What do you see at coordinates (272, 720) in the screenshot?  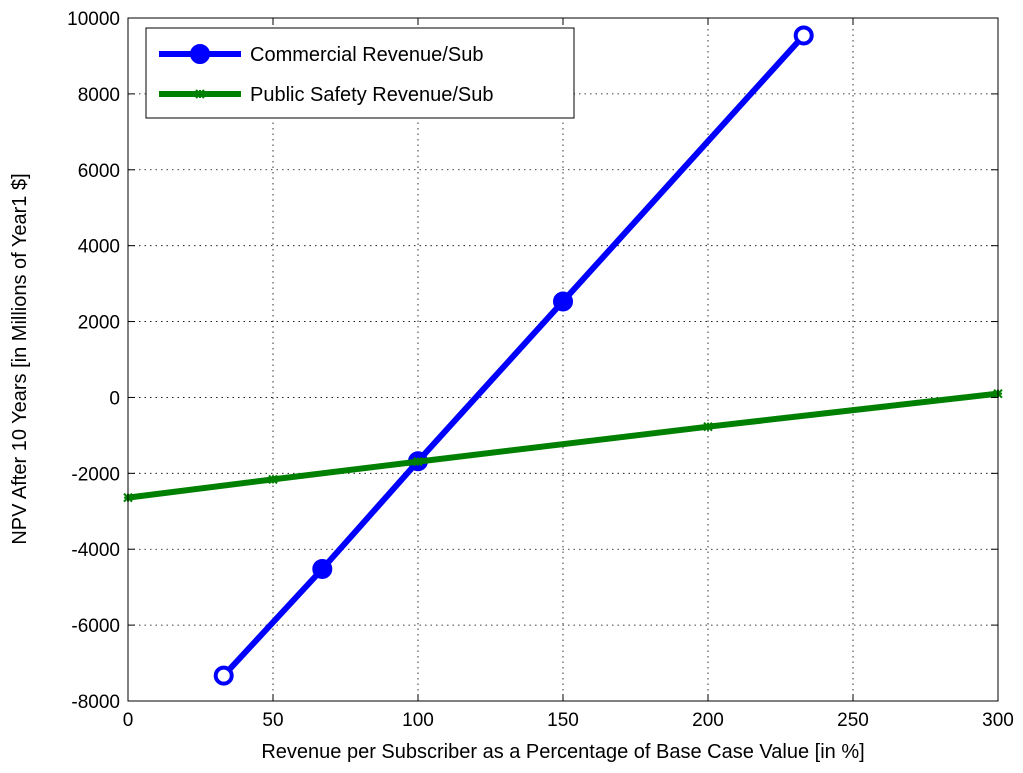 I see `x-tick-label: 50` at bounding box center [272, 720].